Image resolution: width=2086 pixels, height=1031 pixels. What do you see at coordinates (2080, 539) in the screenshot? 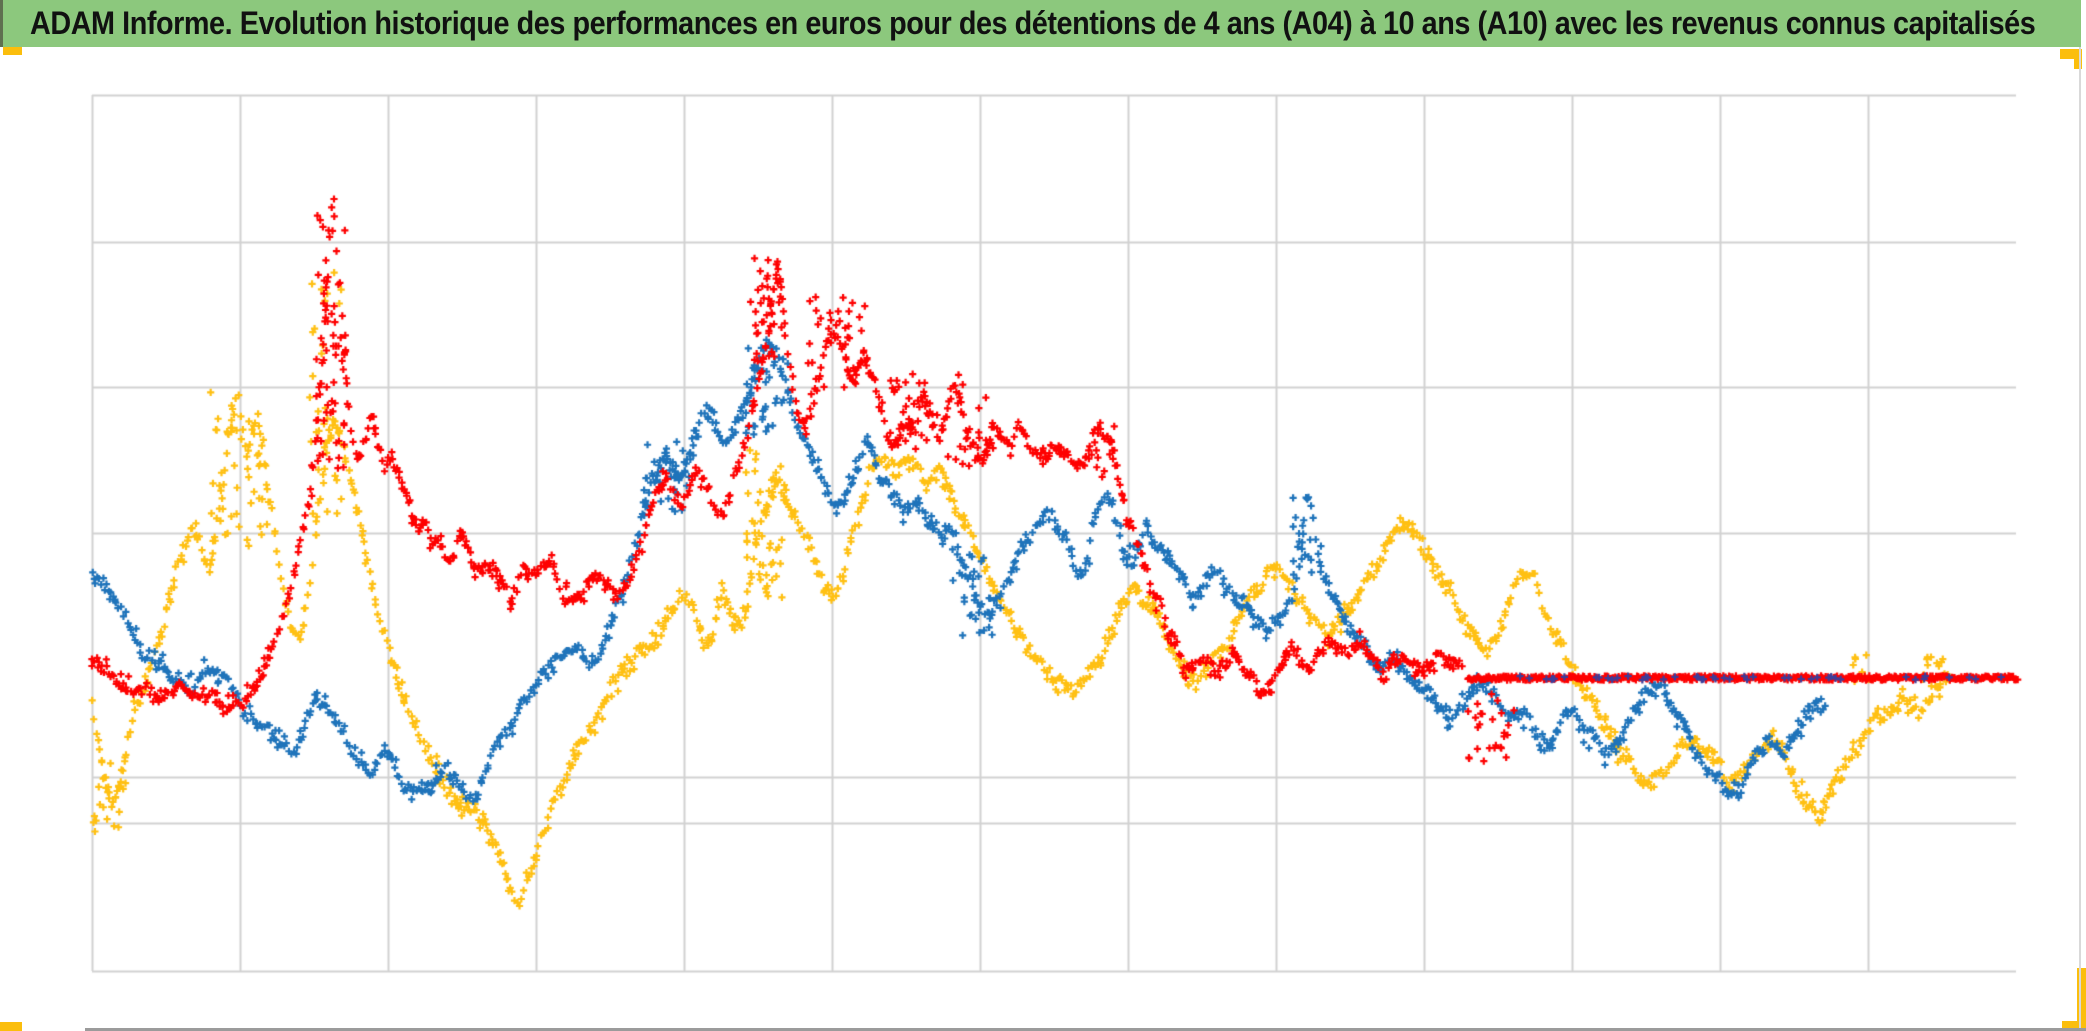
I see `window-right-edge-line` at bounding box center [2080, 539].